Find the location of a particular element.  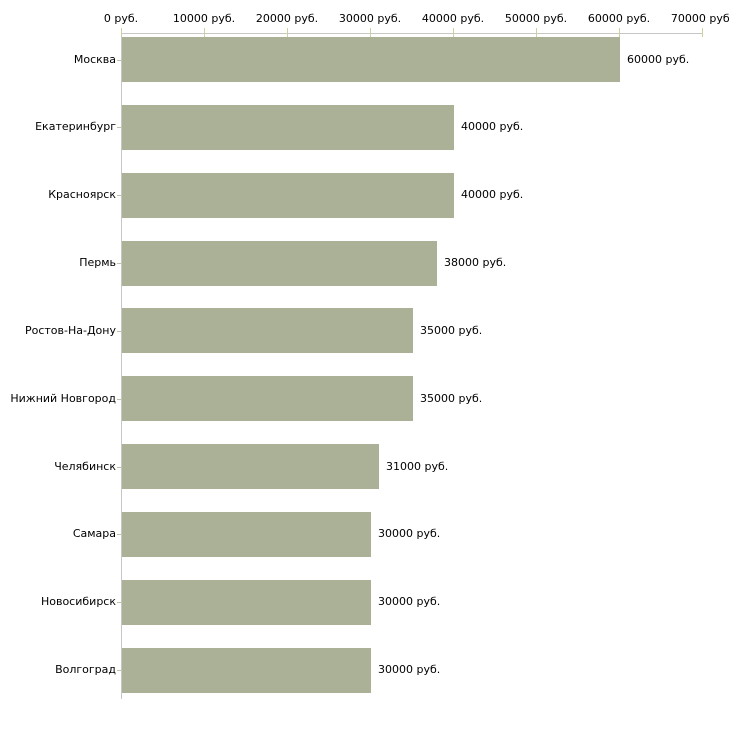

category-label: Новосибирск is located at coordinates (78, 602).